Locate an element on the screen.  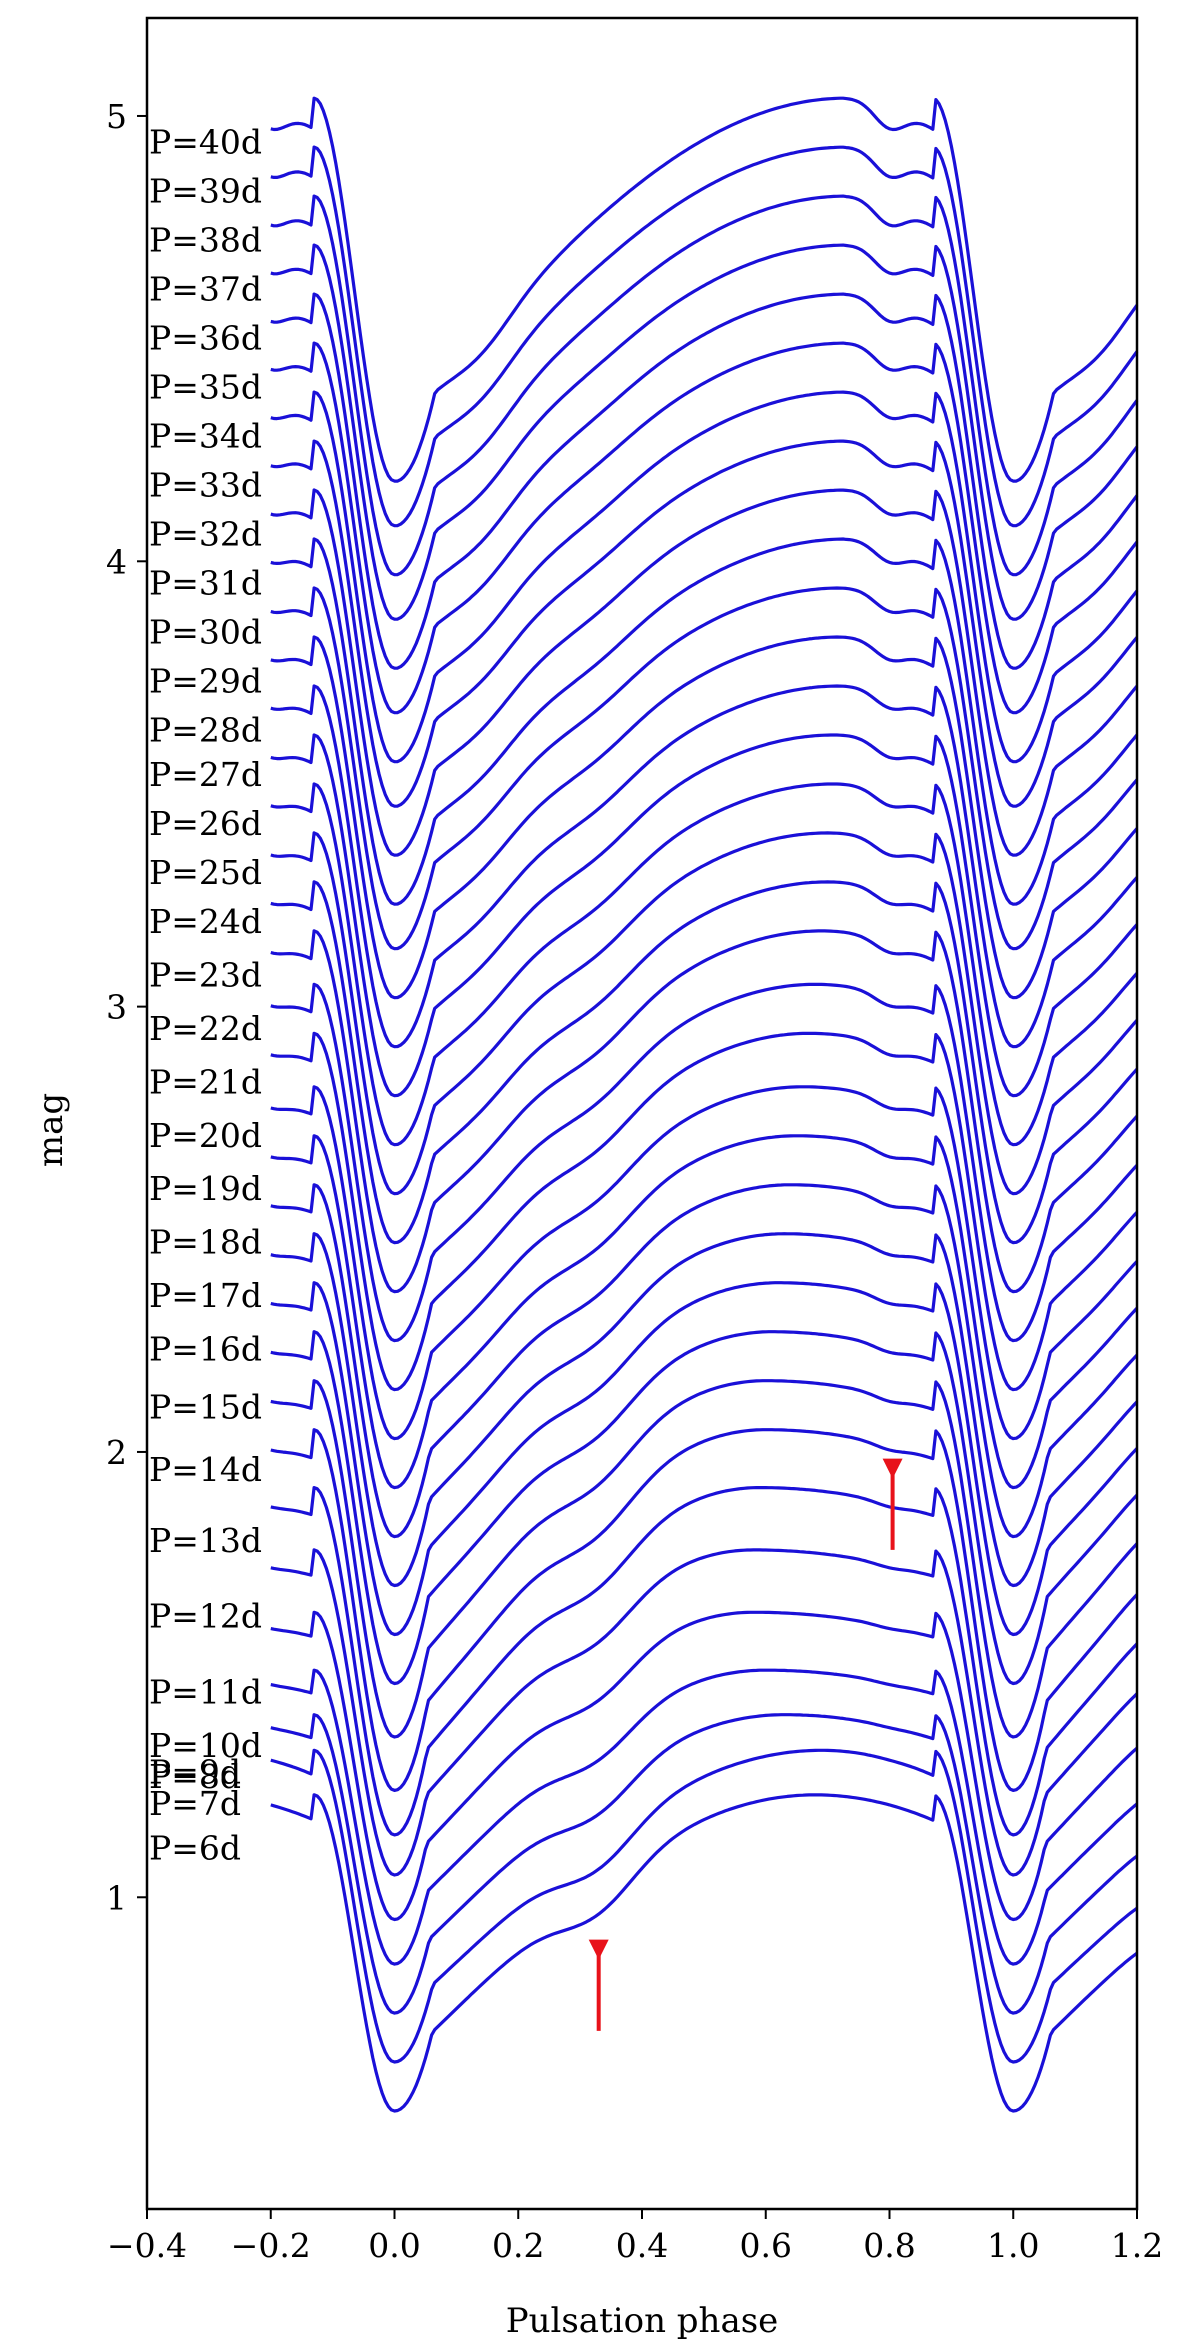
series-line-11d is located at coordinates (704, 1712).